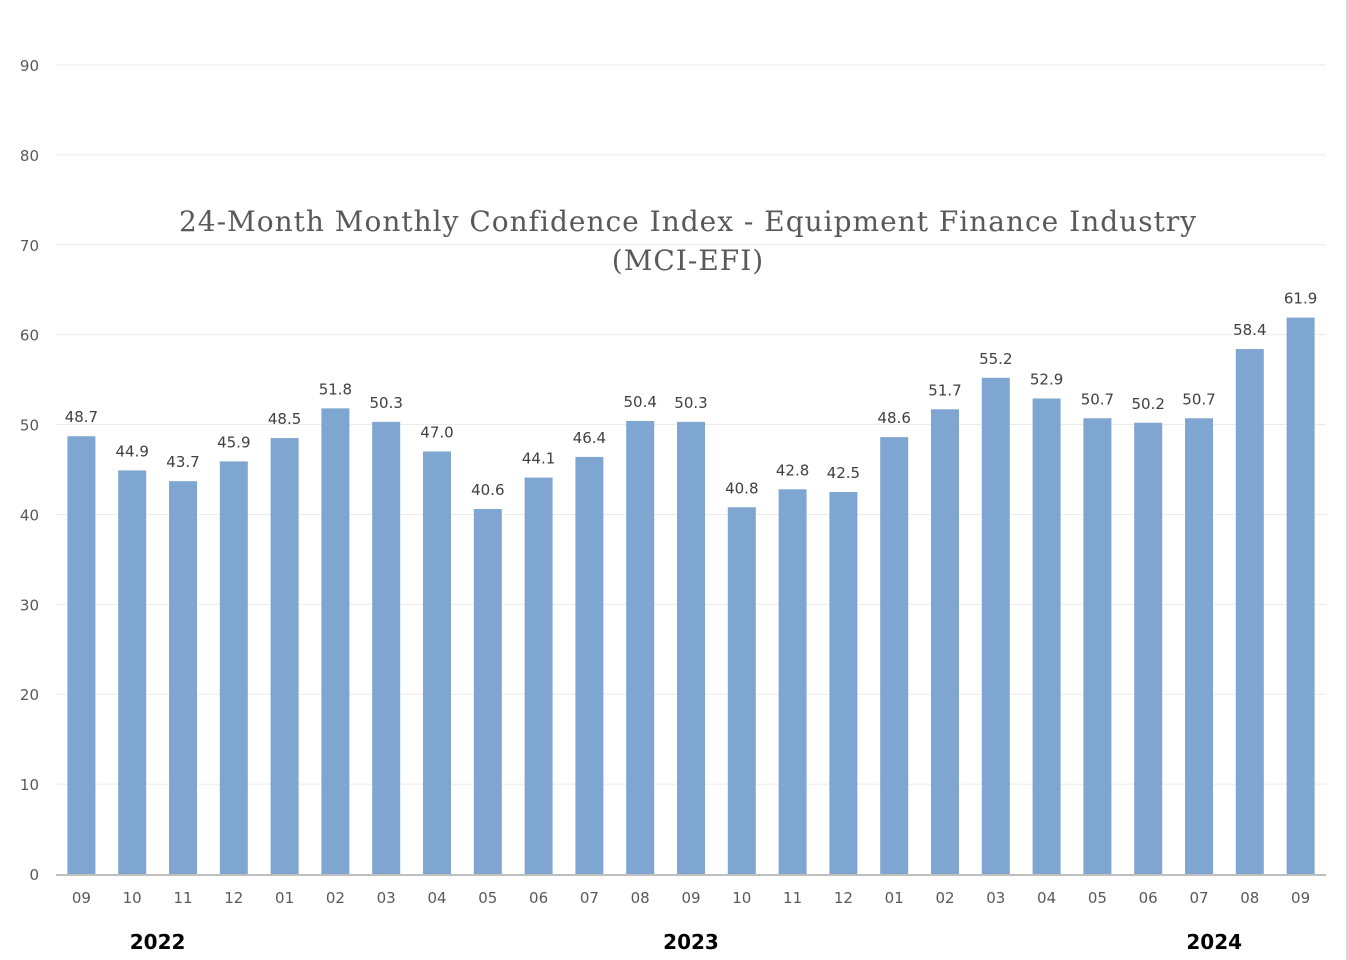 The image size is (1348, 960). I want to click on y-tick-label: 80, so click(29, 156).